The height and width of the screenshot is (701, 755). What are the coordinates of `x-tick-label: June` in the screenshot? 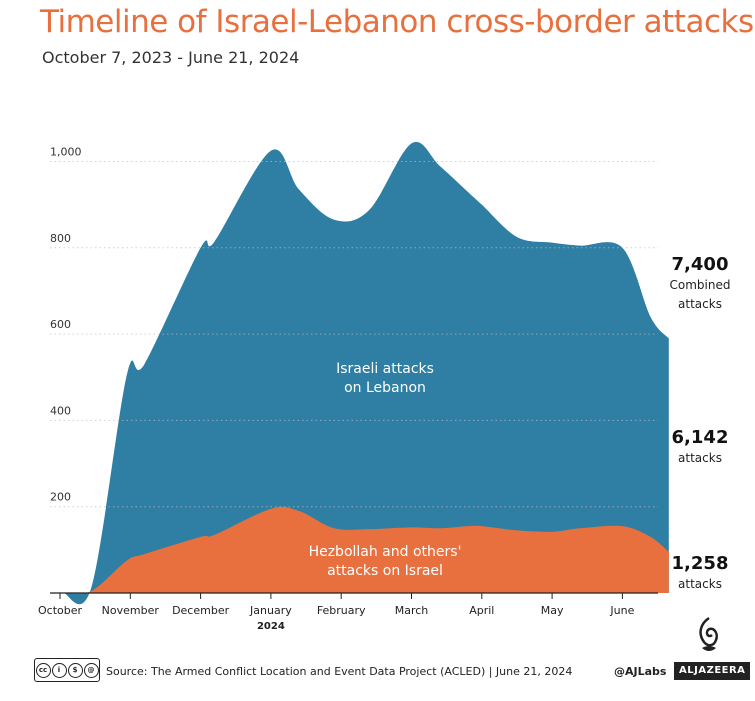 It's located at (621, 610).